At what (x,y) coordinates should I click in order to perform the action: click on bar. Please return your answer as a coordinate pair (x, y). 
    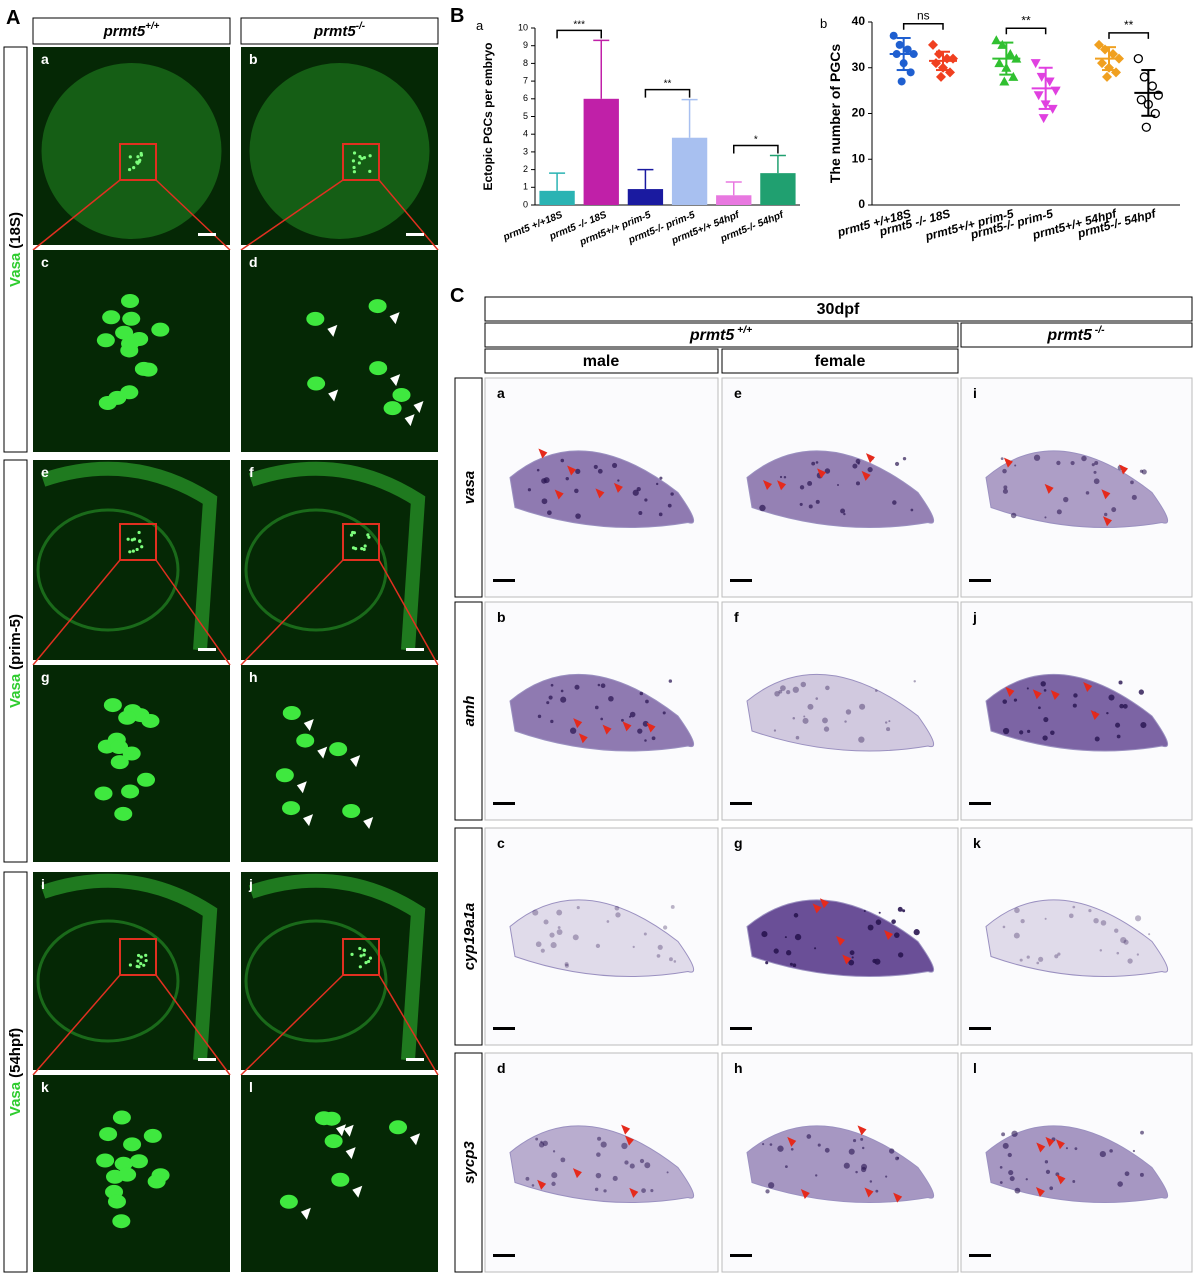
    Looking at the image, I should click on (778, 189).